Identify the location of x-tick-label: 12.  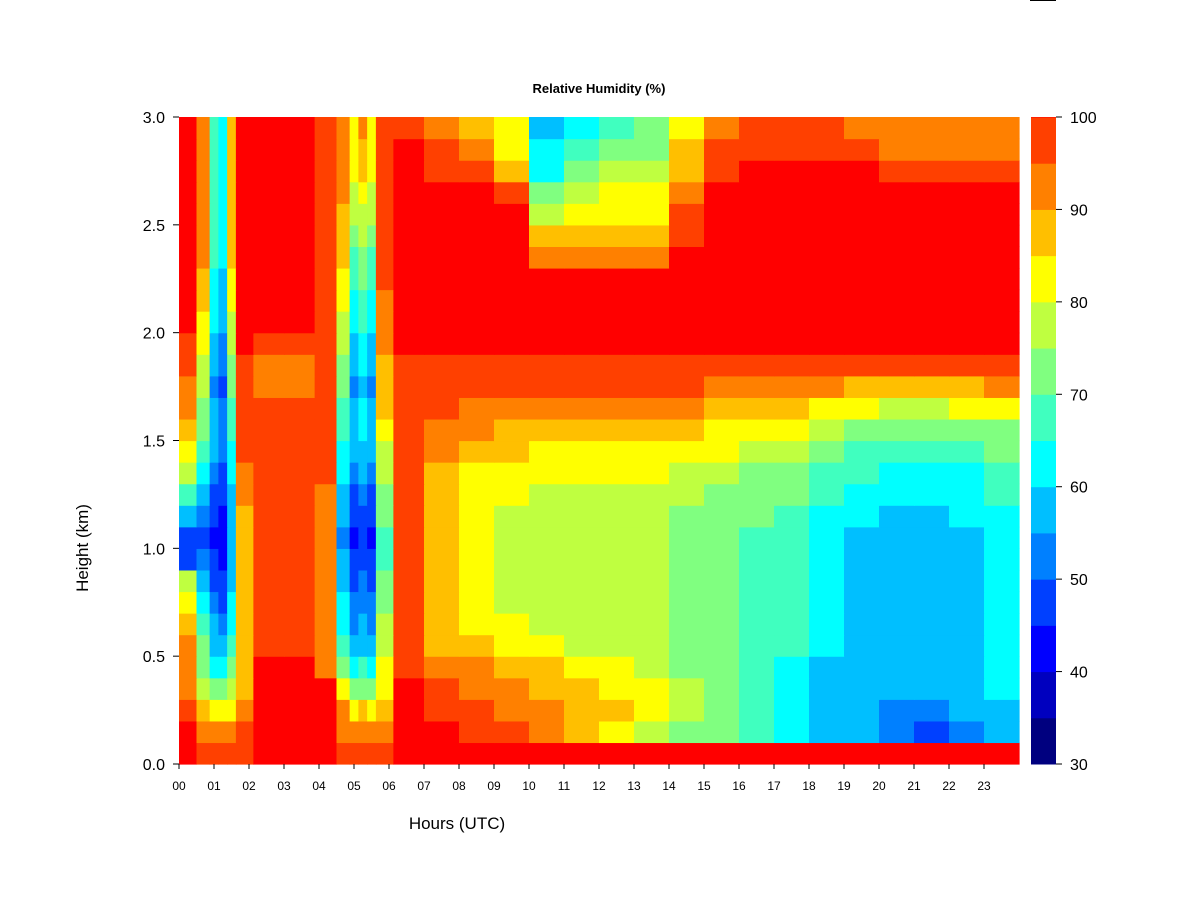
(599, 786).